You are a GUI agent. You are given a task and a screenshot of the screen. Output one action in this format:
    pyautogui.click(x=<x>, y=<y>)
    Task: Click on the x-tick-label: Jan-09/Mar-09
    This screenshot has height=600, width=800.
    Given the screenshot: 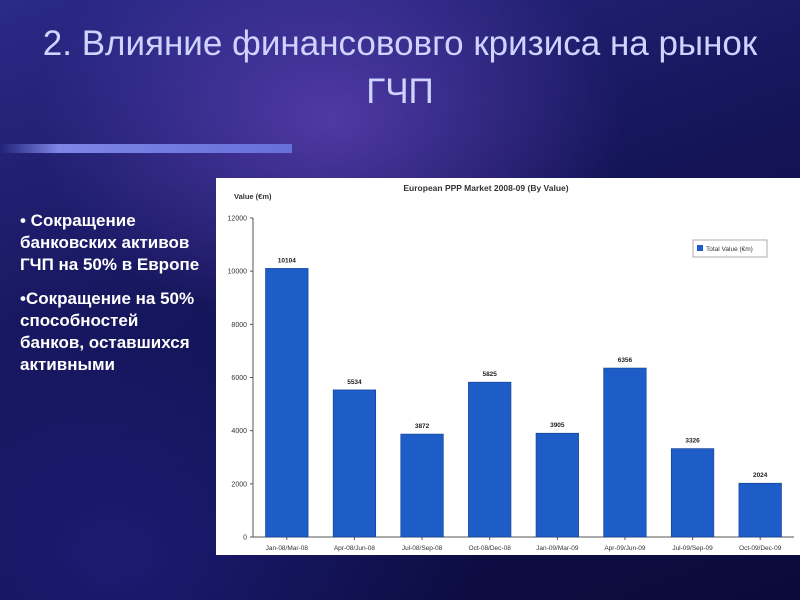 What is the action you would take?
    pyautogui.click(x=557, y=548)
    